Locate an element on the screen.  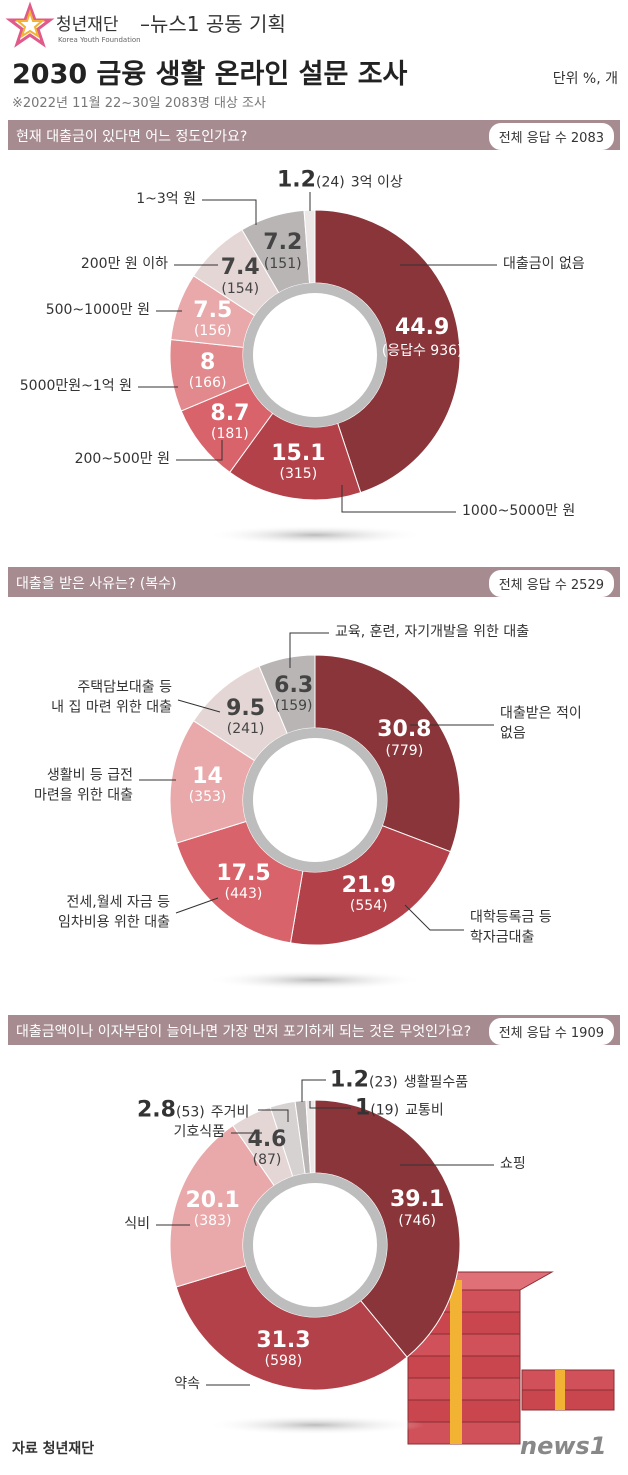
slice-label: 39.1 (746) is located at coordinates (417, 1208).